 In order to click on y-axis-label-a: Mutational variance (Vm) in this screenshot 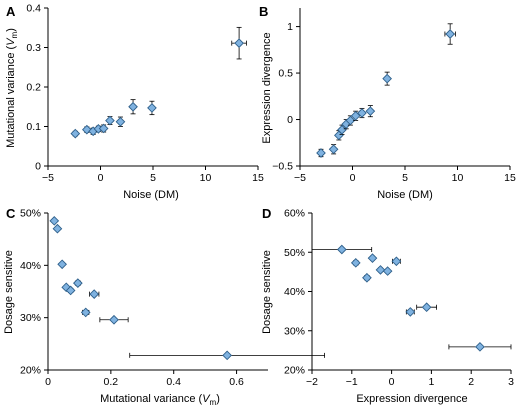, I will do `click(12, 88)`.